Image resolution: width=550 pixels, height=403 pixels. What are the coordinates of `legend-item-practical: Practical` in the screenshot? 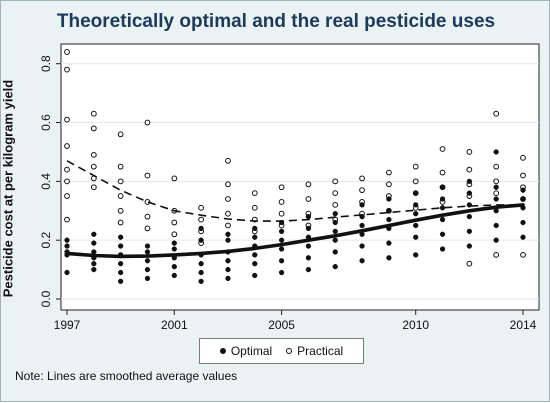 It's located at (314, 351).